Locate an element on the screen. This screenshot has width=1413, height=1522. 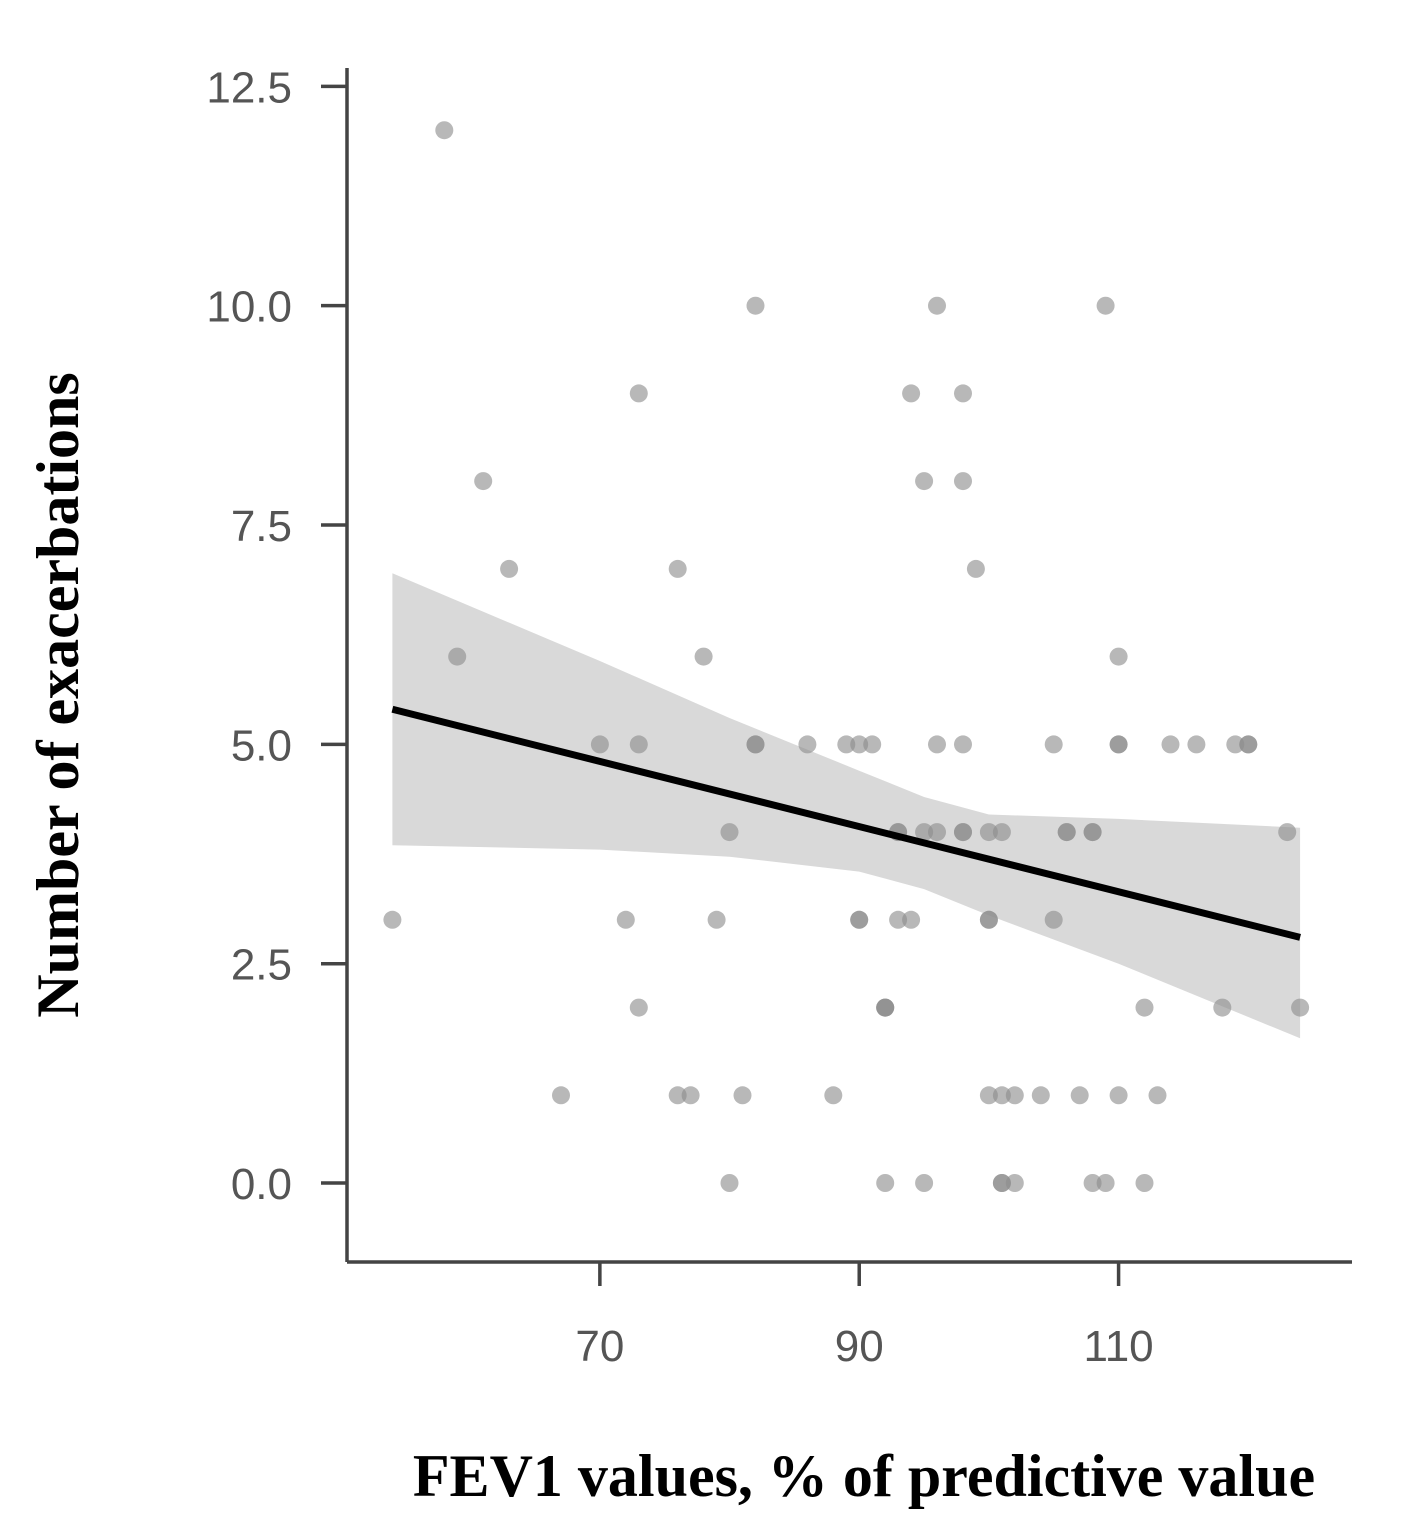
y-axis-title: Number of exacerbations is located at coordinates (58, 694).